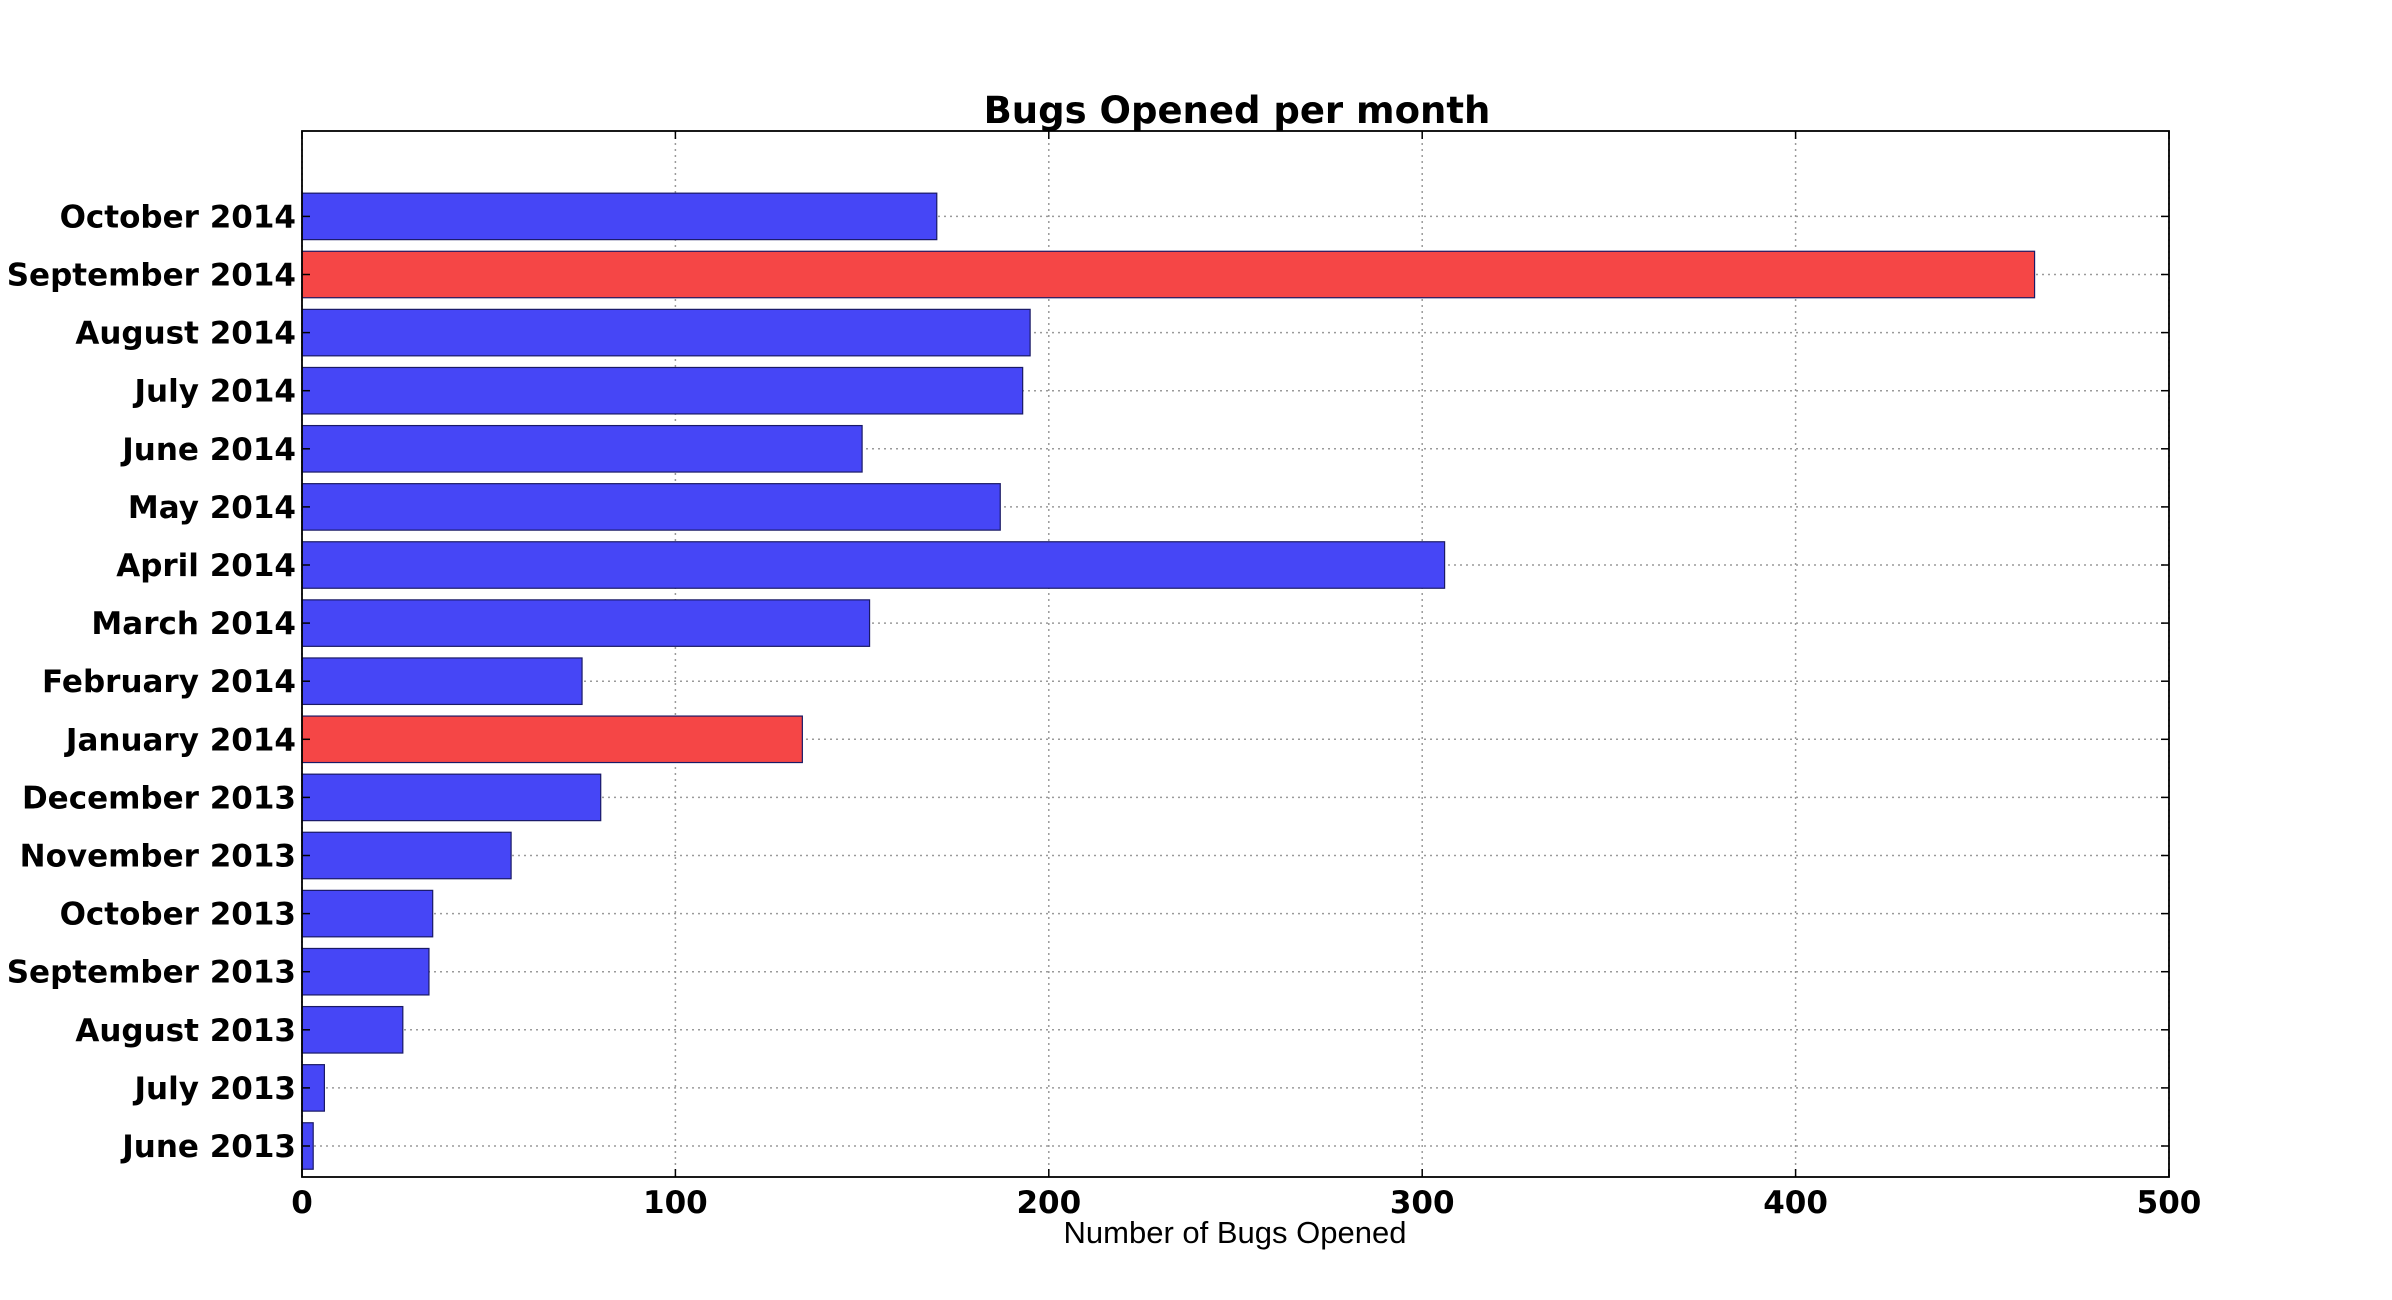  What do you see at coordinates (586, 623) in the screenshot?
I see `bar-march-2014` at bounding box center [586, 623].